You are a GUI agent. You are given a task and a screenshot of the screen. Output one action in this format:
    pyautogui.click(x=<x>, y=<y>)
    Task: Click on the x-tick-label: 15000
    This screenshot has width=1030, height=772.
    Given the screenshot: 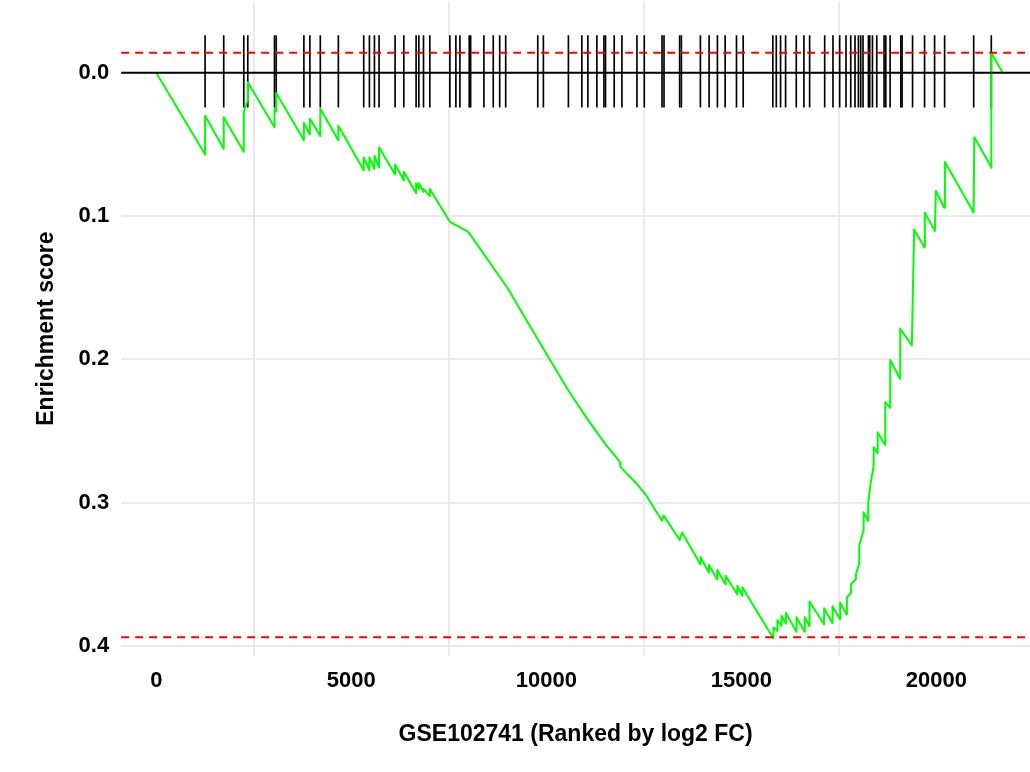 What is the action you would take?
    pyautogui.click(x=741, y=680)
    